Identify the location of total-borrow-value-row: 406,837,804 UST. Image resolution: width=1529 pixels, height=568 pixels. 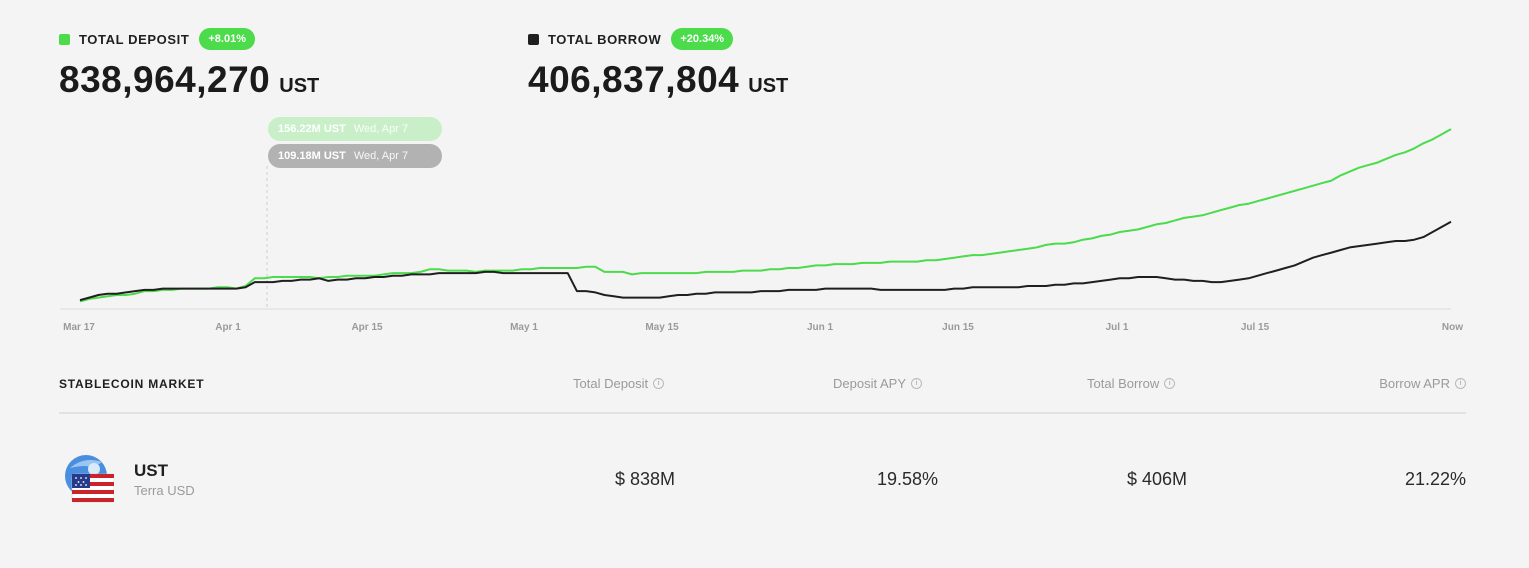
(658, 80).